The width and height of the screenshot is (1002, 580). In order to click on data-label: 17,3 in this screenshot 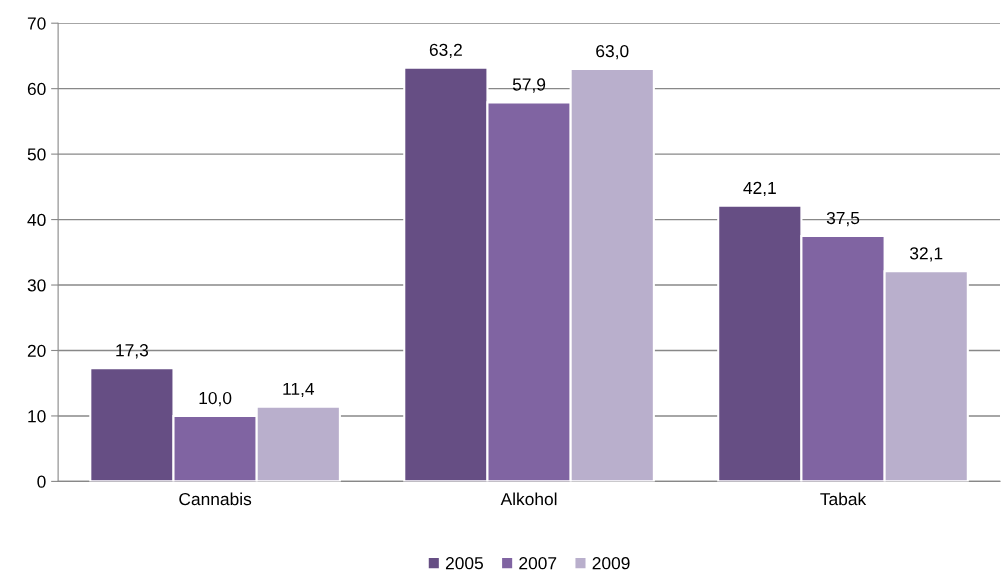, I will do `click(132, 351)`.